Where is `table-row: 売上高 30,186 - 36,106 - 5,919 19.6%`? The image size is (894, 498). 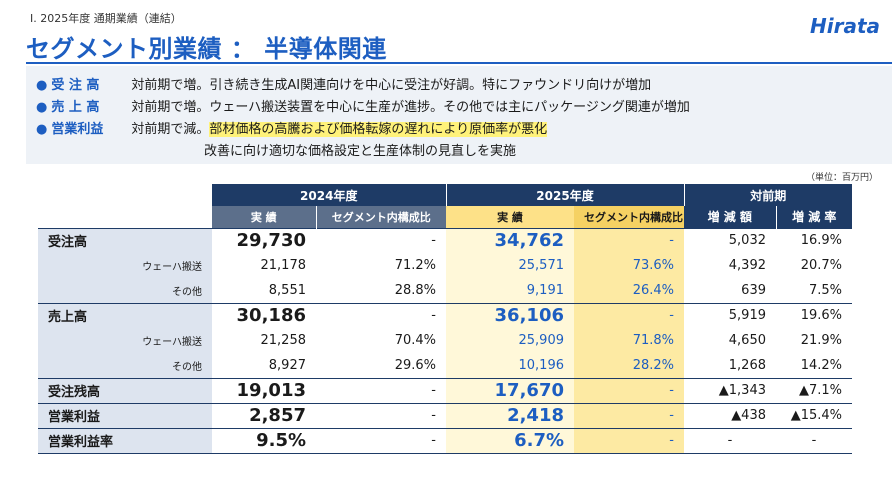 table-row: 売上高 30,186 - 36,106 - 5,919 19.6% is located at coordinates (445, 315).